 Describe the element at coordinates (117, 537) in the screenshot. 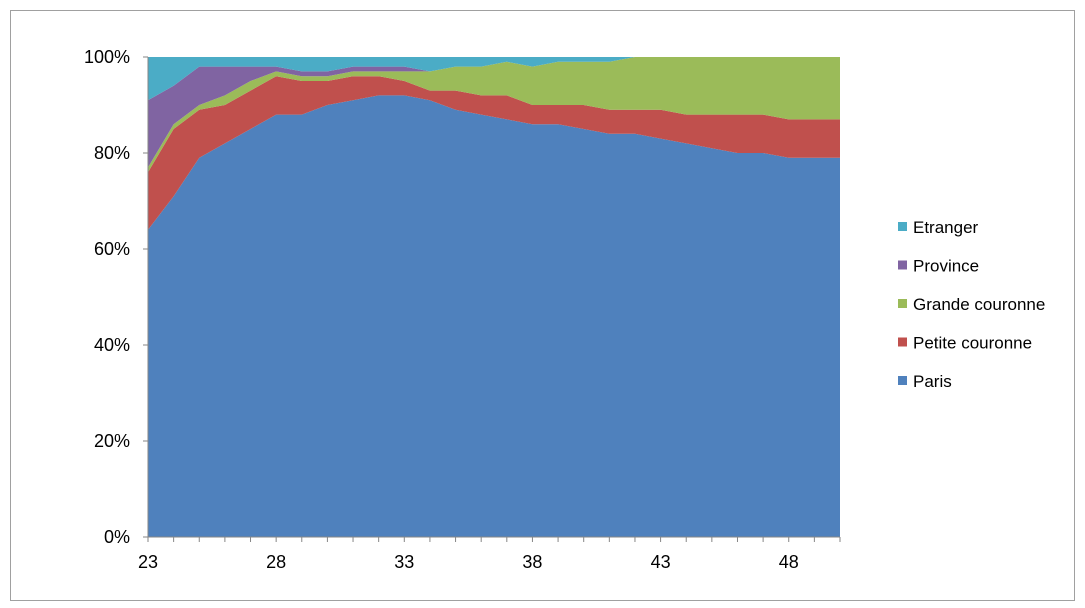

I see `y-tick-label: 0%` at that location.